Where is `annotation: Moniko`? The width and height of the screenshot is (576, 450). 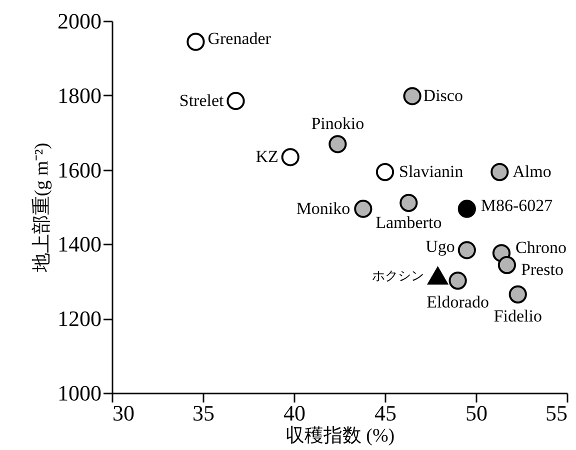 annotation: Moniko is located at coordinates (323, 208).